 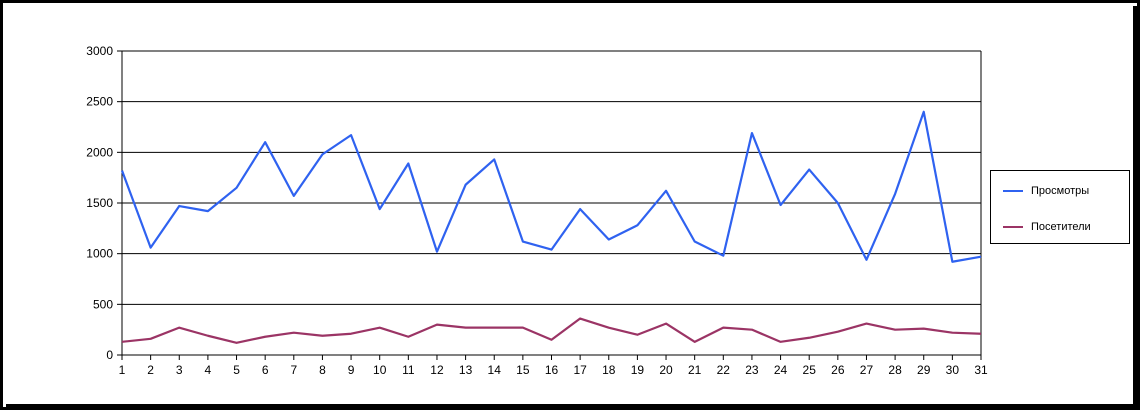 What do you see at coordinates (638, 370) in the screenshot?
I see `x-tick-label: 19` at bounding box center [638, 370].